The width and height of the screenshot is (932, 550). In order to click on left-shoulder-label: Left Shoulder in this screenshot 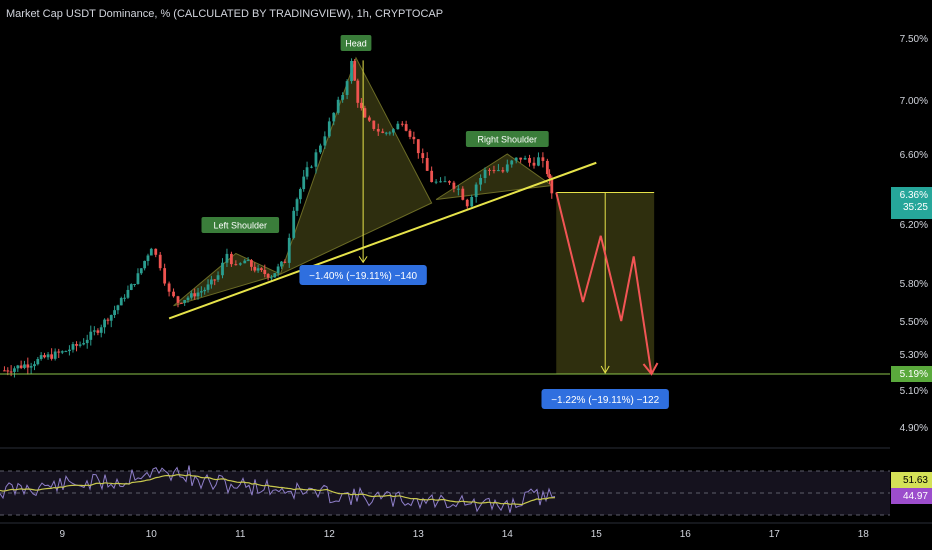, I will do `click(241, 226)`.